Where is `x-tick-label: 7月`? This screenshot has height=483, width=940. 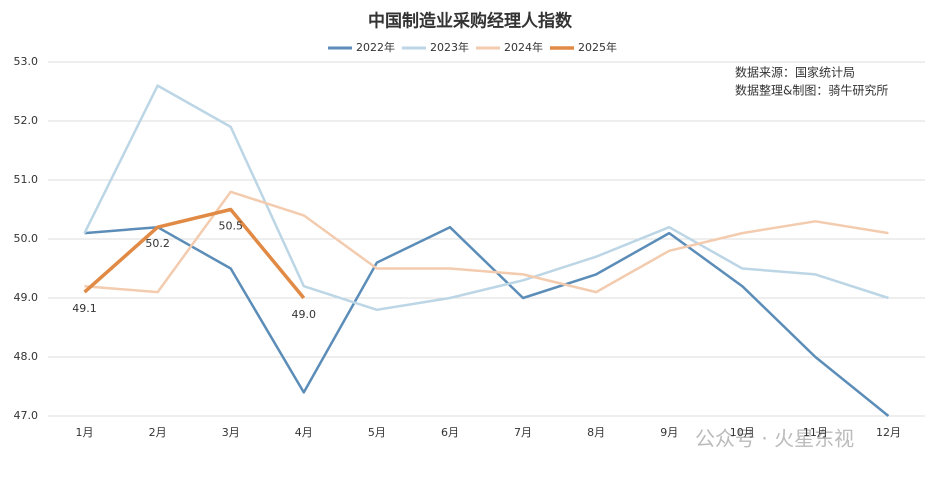 x-tick-label: 7月 is located at coordinates (523, 432).